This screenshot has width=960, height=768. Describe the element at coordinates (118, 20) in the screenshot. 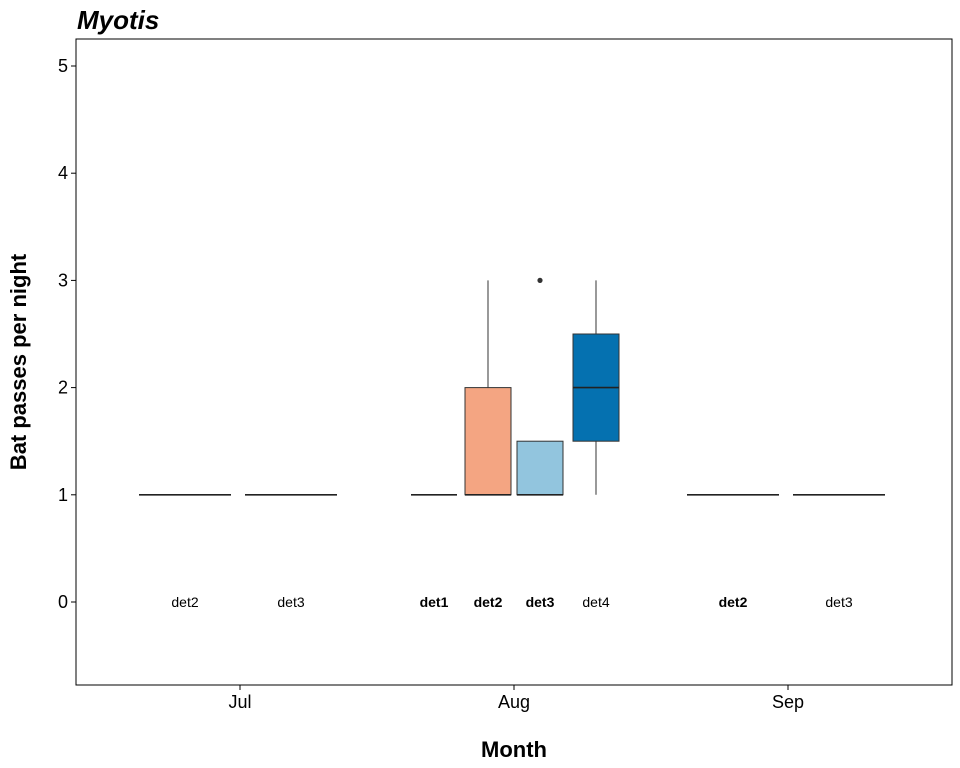

I see `chart-title: Myotis` at that location.